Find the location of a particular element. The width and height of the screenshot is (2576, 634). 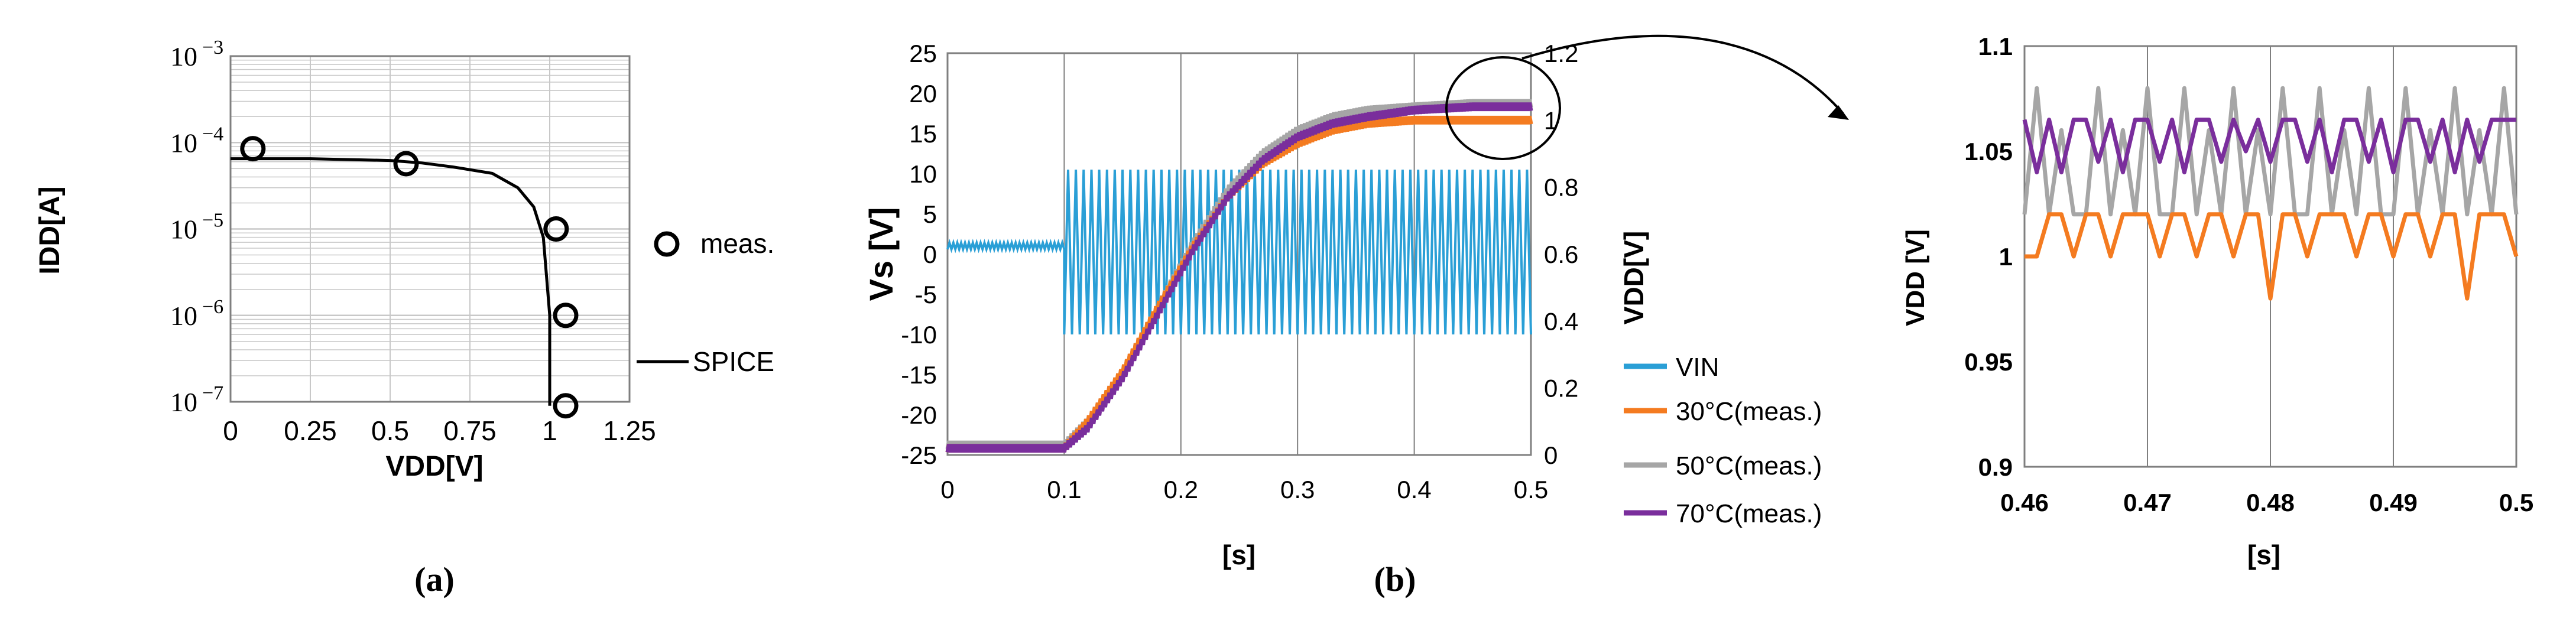

panel-a-legend-meas-label: meas. is located at coordinates (737, 243).